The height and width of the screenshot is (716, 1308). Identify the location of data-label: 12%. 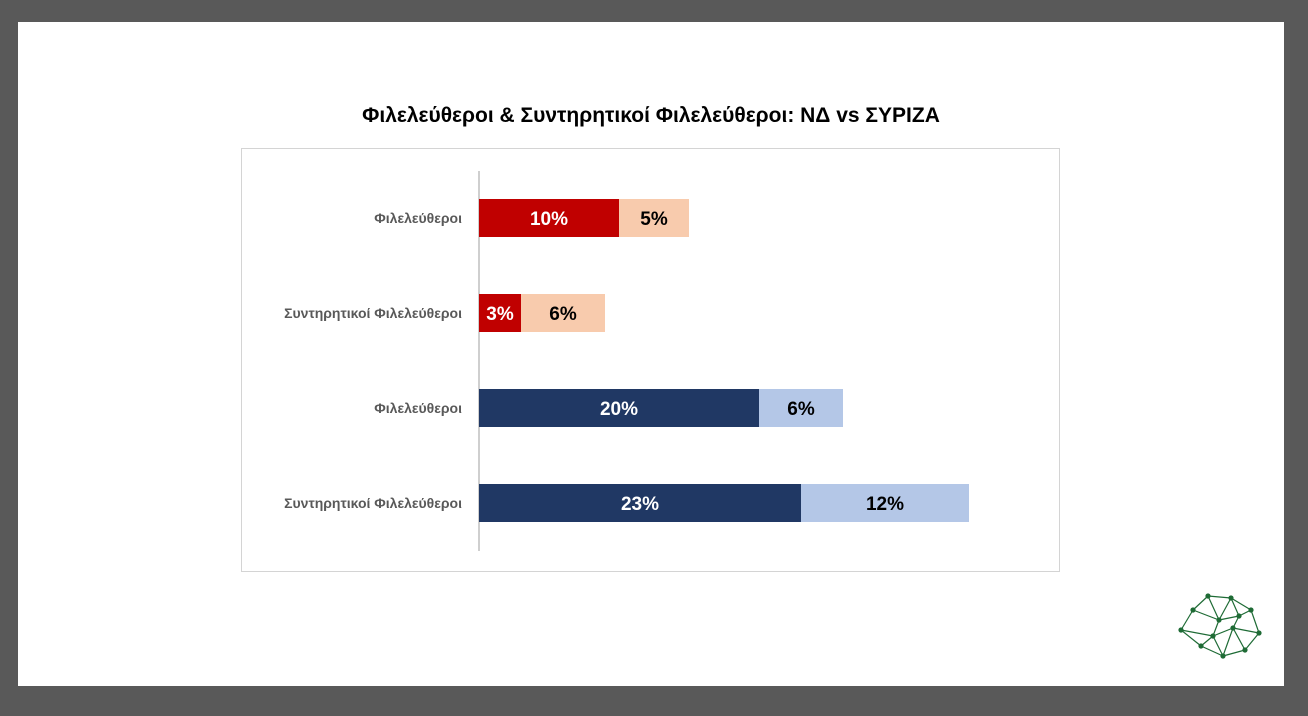
(885, 504).